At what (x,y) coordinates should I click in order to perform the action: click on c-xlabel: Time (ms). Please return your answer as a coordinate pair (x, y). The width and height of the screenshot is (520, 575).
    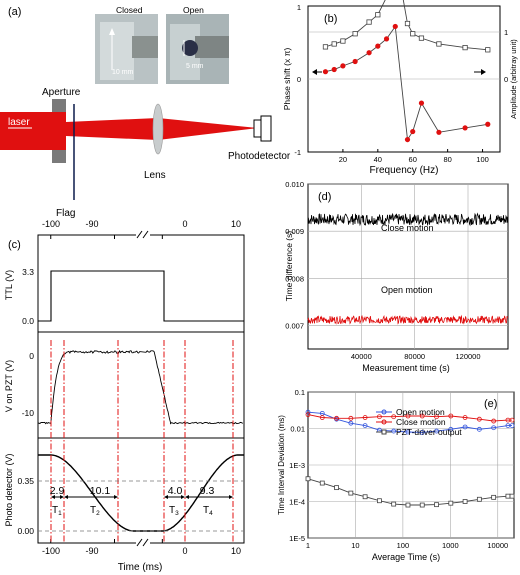
    Looking at the image, I should click on (140, 567).